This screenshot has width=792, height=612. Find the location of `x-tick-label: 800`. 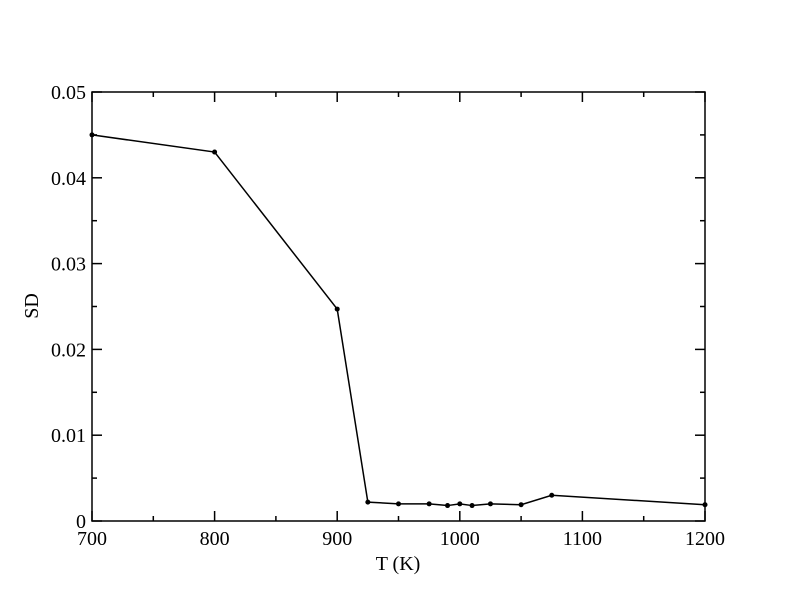

x-tick-label: 800 is located at coordinates (215, 539).